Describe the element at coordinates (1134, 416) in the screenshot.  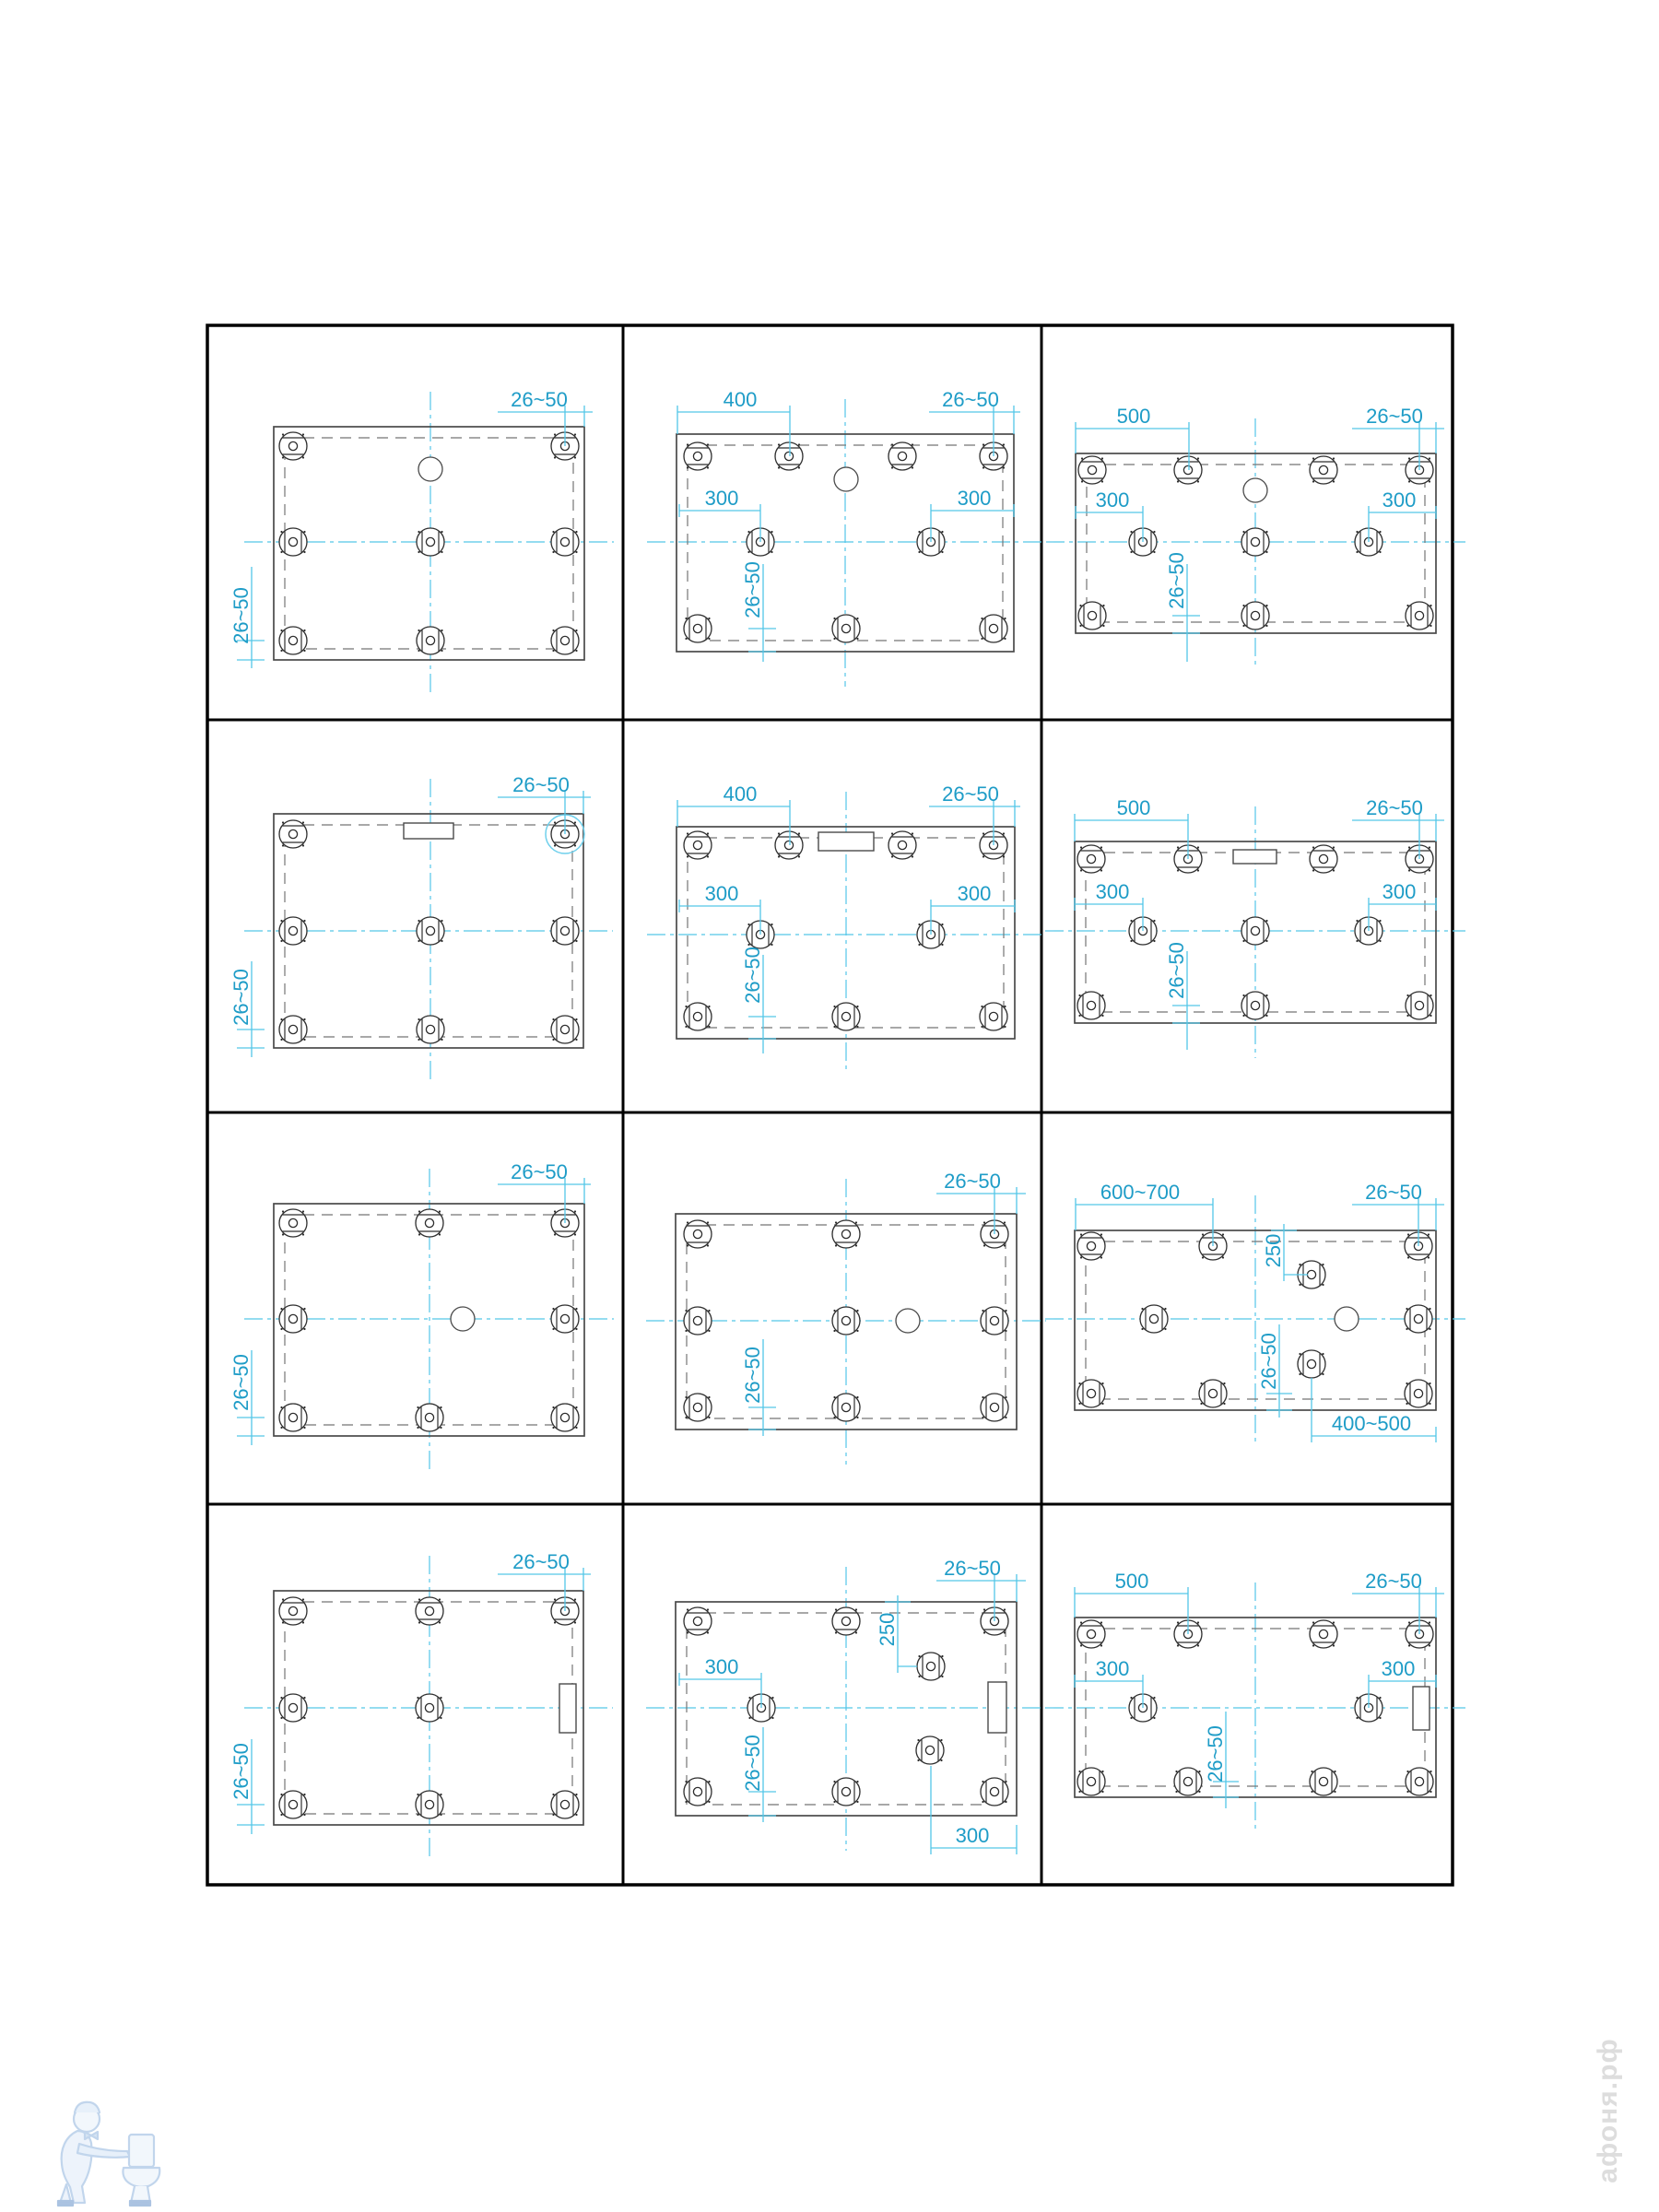
I see `dimension-label: 500` at that location.